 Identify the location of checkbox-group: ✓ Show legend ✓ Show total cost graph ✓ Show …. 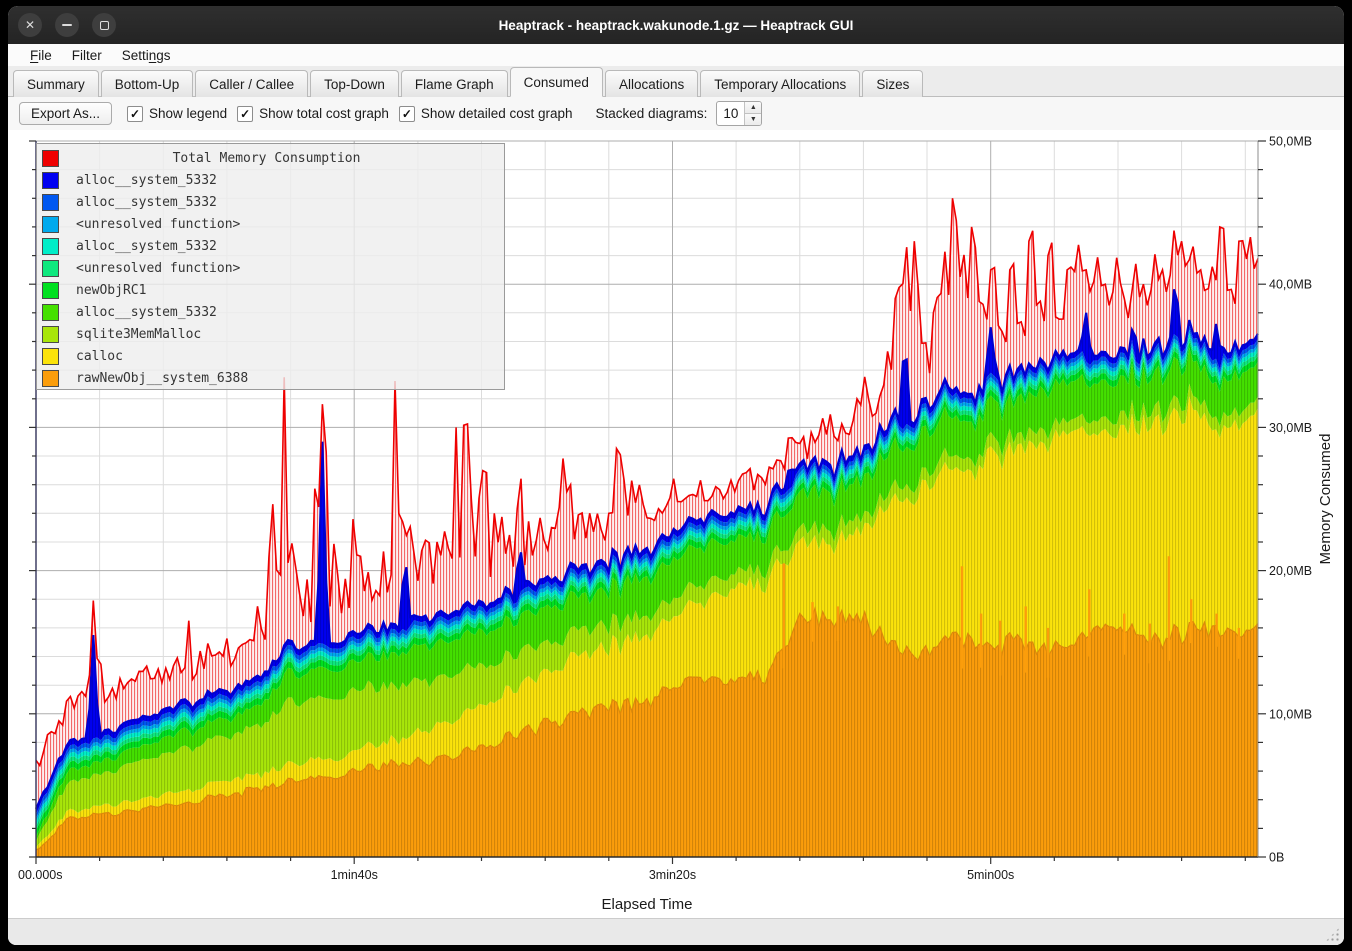
(347, 113).